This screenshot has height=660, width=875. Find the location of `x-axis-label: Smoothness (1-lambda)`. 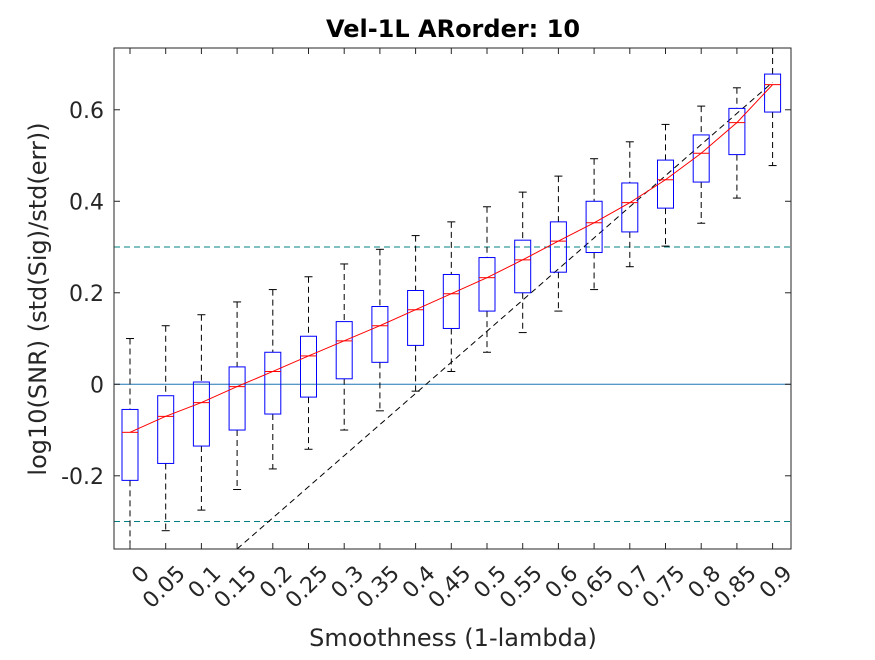

x-axis-label: Smoothness (1-lambda) is located at coordinates (453, 638).